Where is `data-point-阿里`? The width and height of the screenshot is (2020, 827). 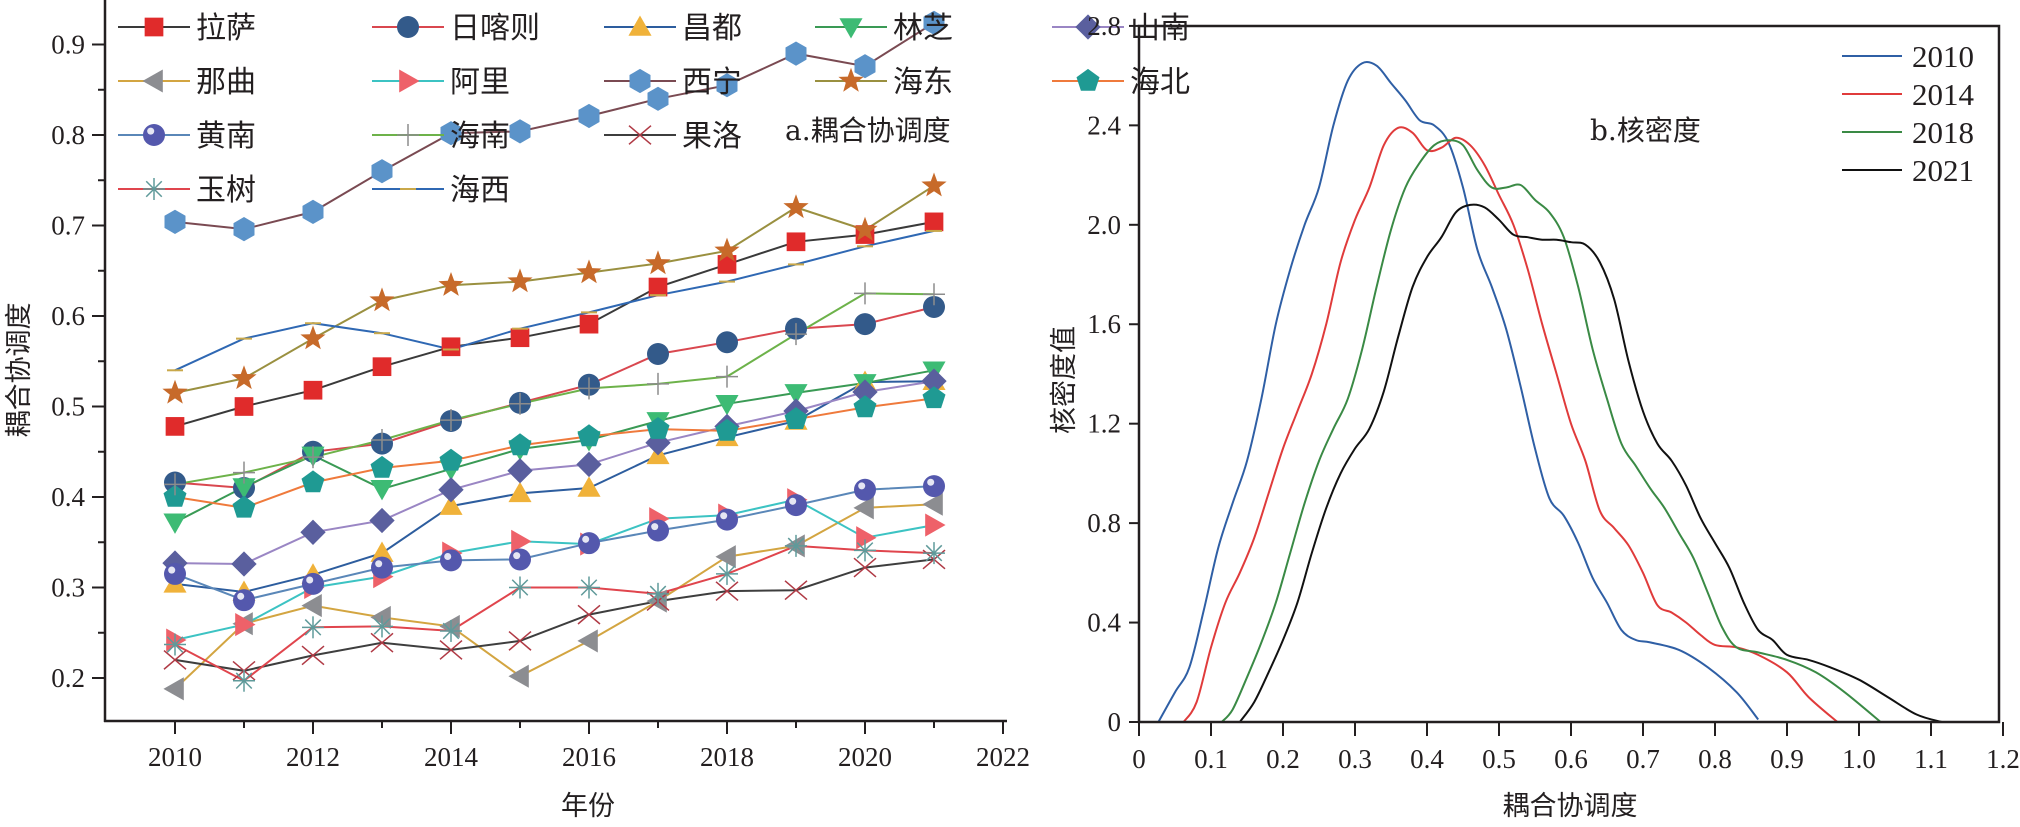 data-point-阿里 is located at coordinates (935, 525).